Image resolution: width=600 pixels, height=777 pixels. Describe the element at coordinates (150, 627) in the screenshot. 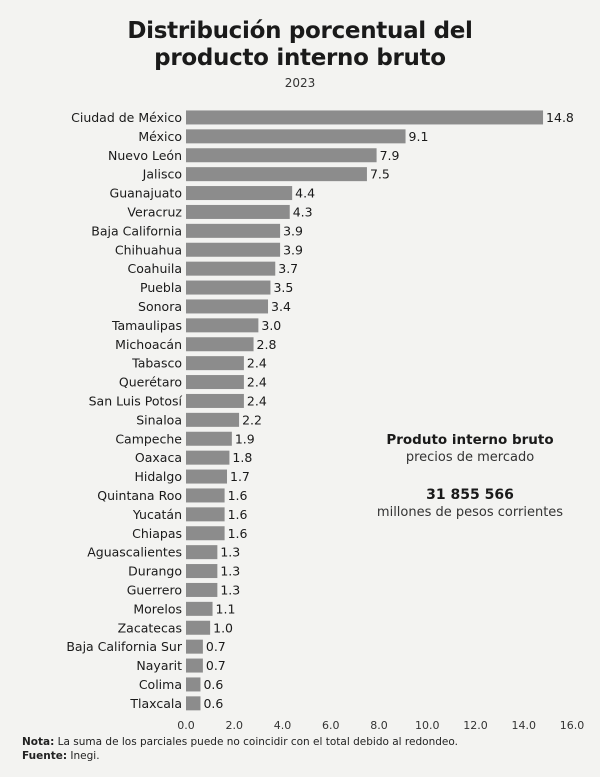

I see `category-label: Zacatecas` at that location.